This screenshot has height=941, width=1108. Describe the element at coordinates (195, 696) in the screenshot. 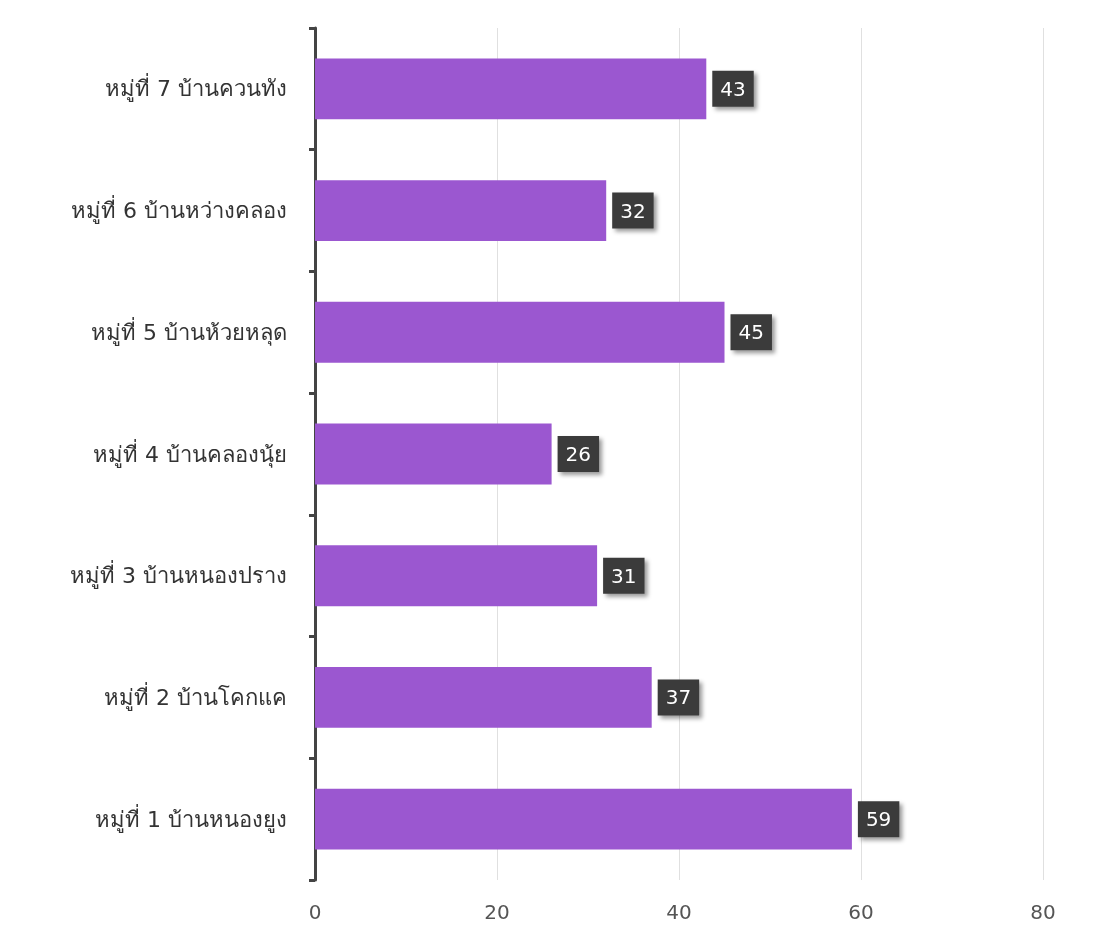

I see `y-tick-label: หมู่ที่ 2 บ้านโคกแค` at that location.